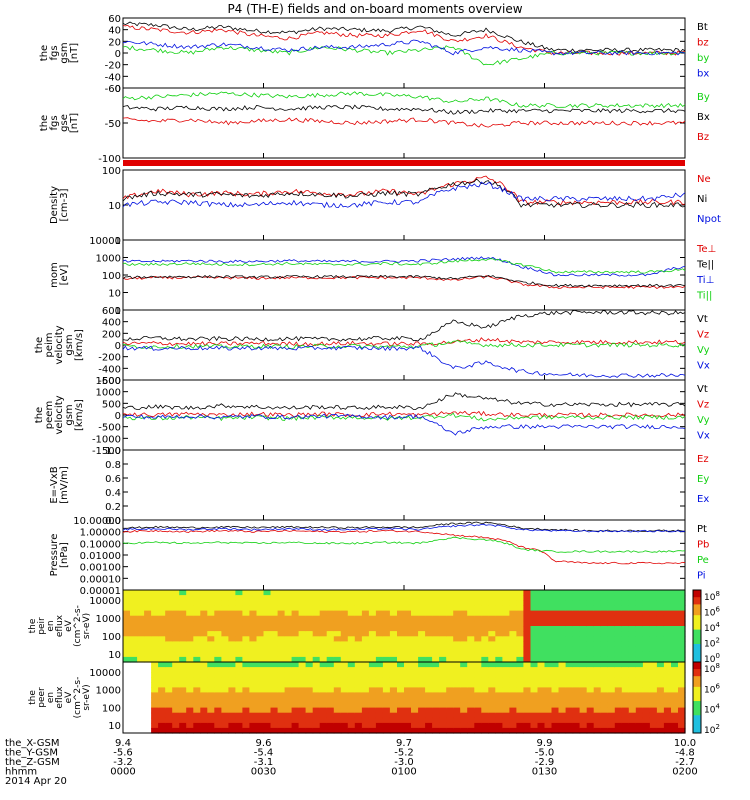 This screenshot has width=750, height=800. What do you see at coordinates (404, 109) in the screenshot?
I see `series-line-Bx` at bounding box center [404, 109].